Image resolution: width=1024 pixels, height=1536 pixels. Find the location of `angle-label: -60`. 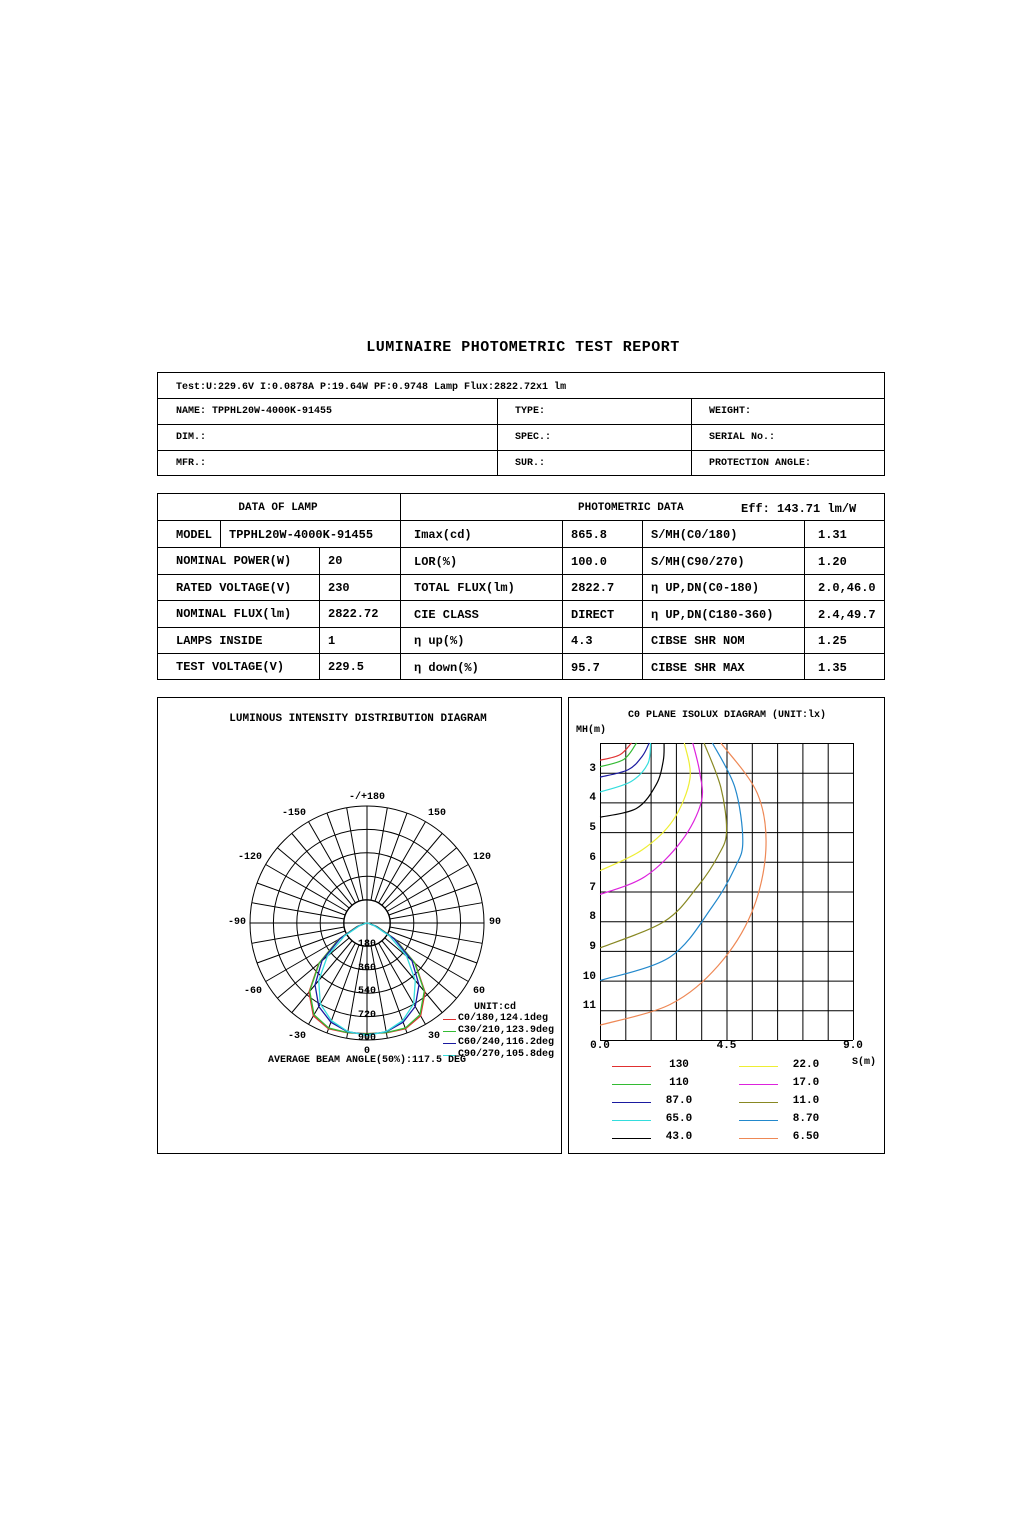

angle-label: -60 is located at coordinates (253, 991).